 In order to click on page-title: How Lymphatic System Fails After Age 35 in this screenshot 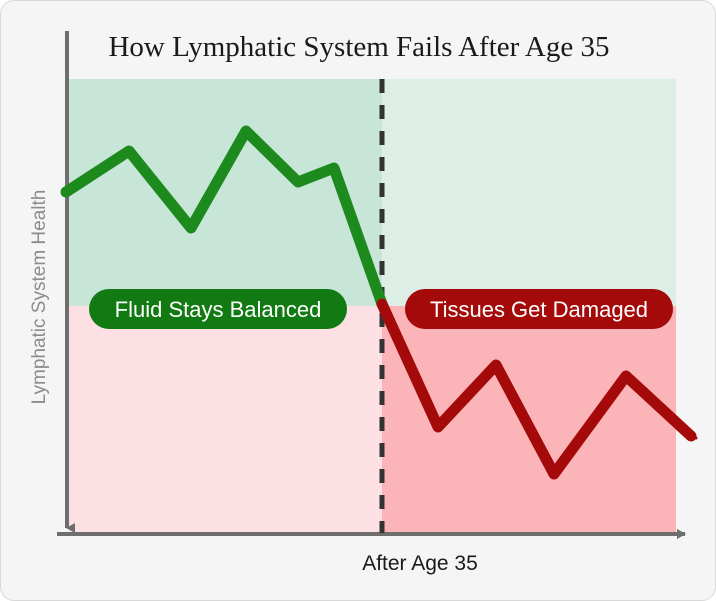, I will do `click(358, 47)`.